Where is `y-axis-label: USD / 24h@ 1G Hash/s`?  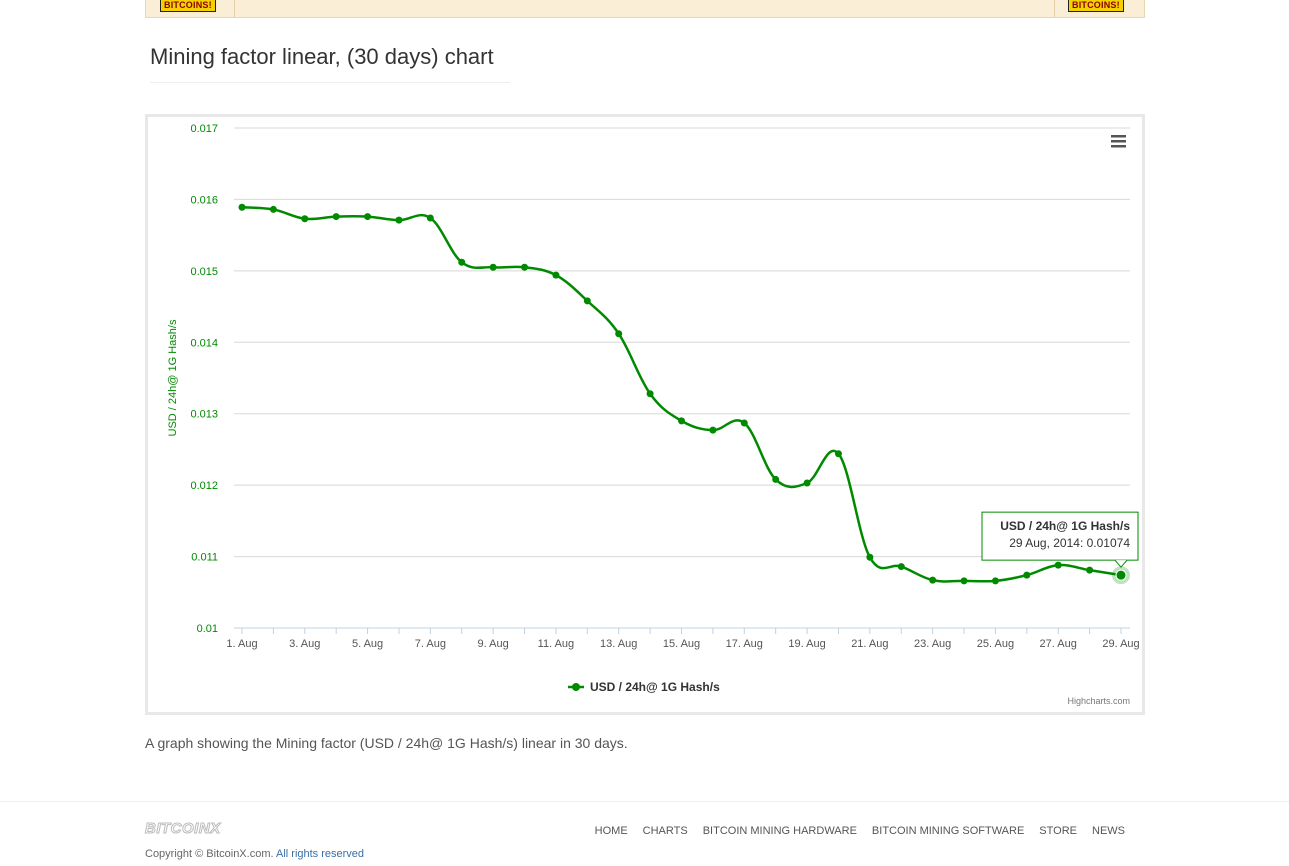
y-axis-label: USD / 24h@ 1G Hash/s is located at coordinates (173, 377).